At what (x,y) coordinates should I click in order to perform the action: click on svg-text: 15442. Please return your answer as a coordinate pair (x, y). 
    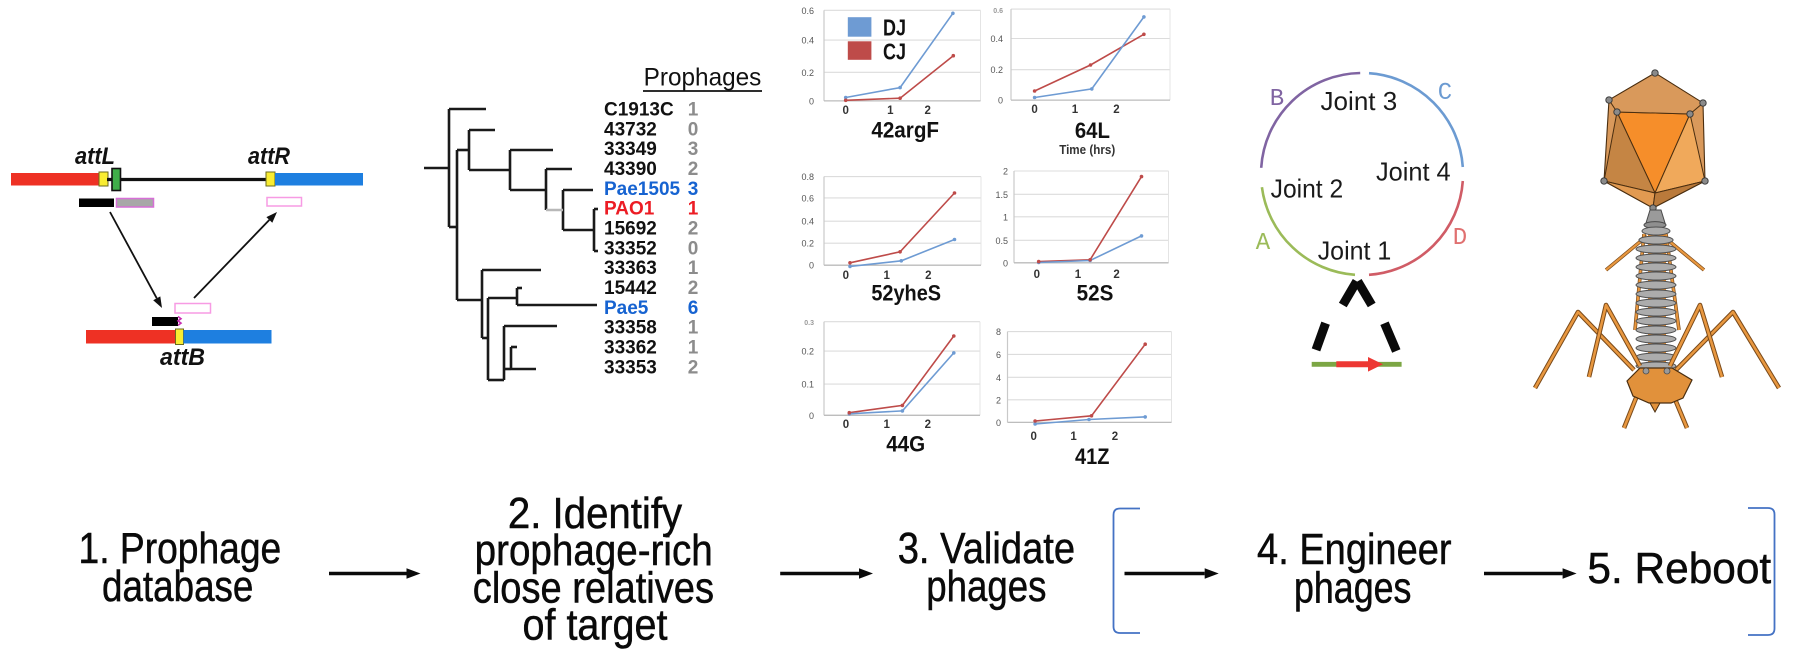
    Looking at the image, I should click on (630, 288).